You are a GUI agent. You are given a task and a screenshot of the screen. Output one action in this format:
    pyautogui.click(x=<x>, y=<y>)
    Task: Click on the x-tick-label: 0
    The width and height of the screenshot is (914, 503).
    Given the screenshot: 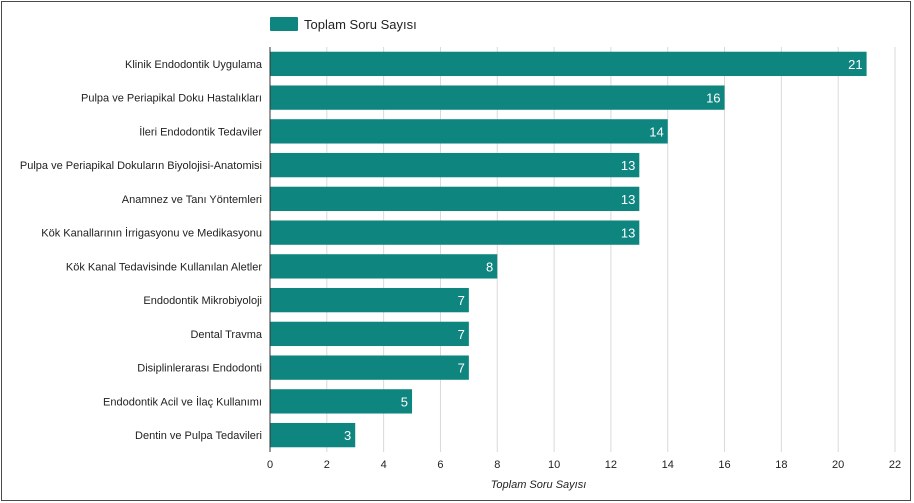 What is the action you would take?
    pyautogui.click(x=270, y=465)
    